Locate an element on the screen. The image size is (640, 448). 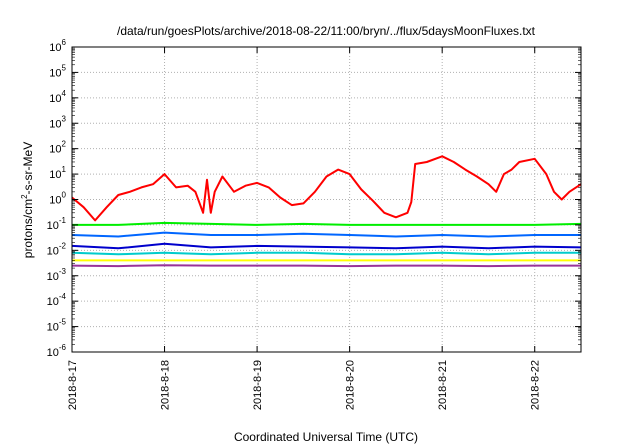
y-tick-exponent: 2 is located at coordinates (64, 144).